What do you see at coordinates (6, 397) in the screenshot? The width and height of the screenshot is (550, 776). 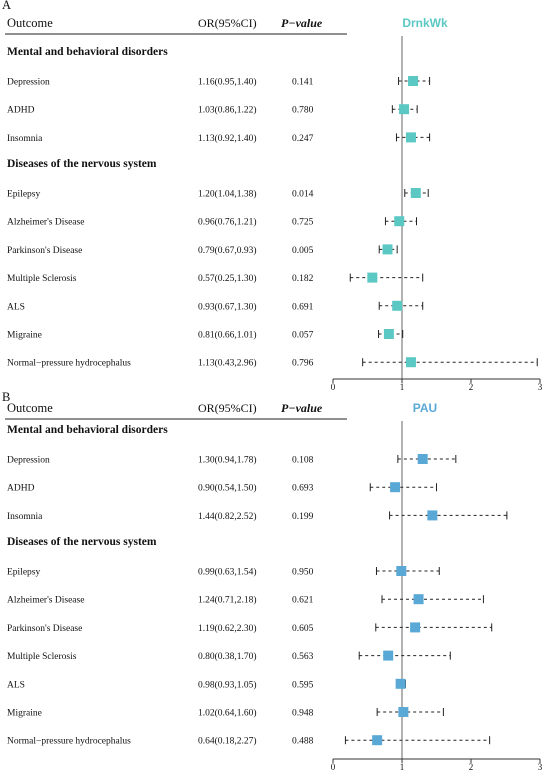 I see `panel-label: B` at bounding box center [6, 397].